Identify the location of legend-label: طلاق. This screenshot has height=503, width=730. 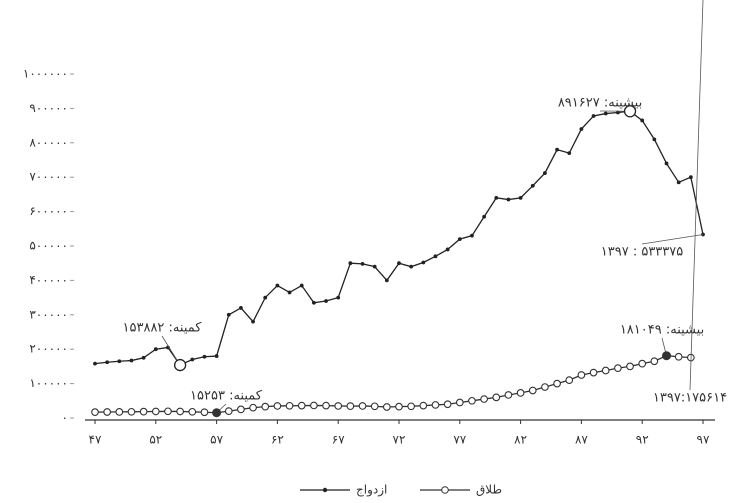
(489, 490).